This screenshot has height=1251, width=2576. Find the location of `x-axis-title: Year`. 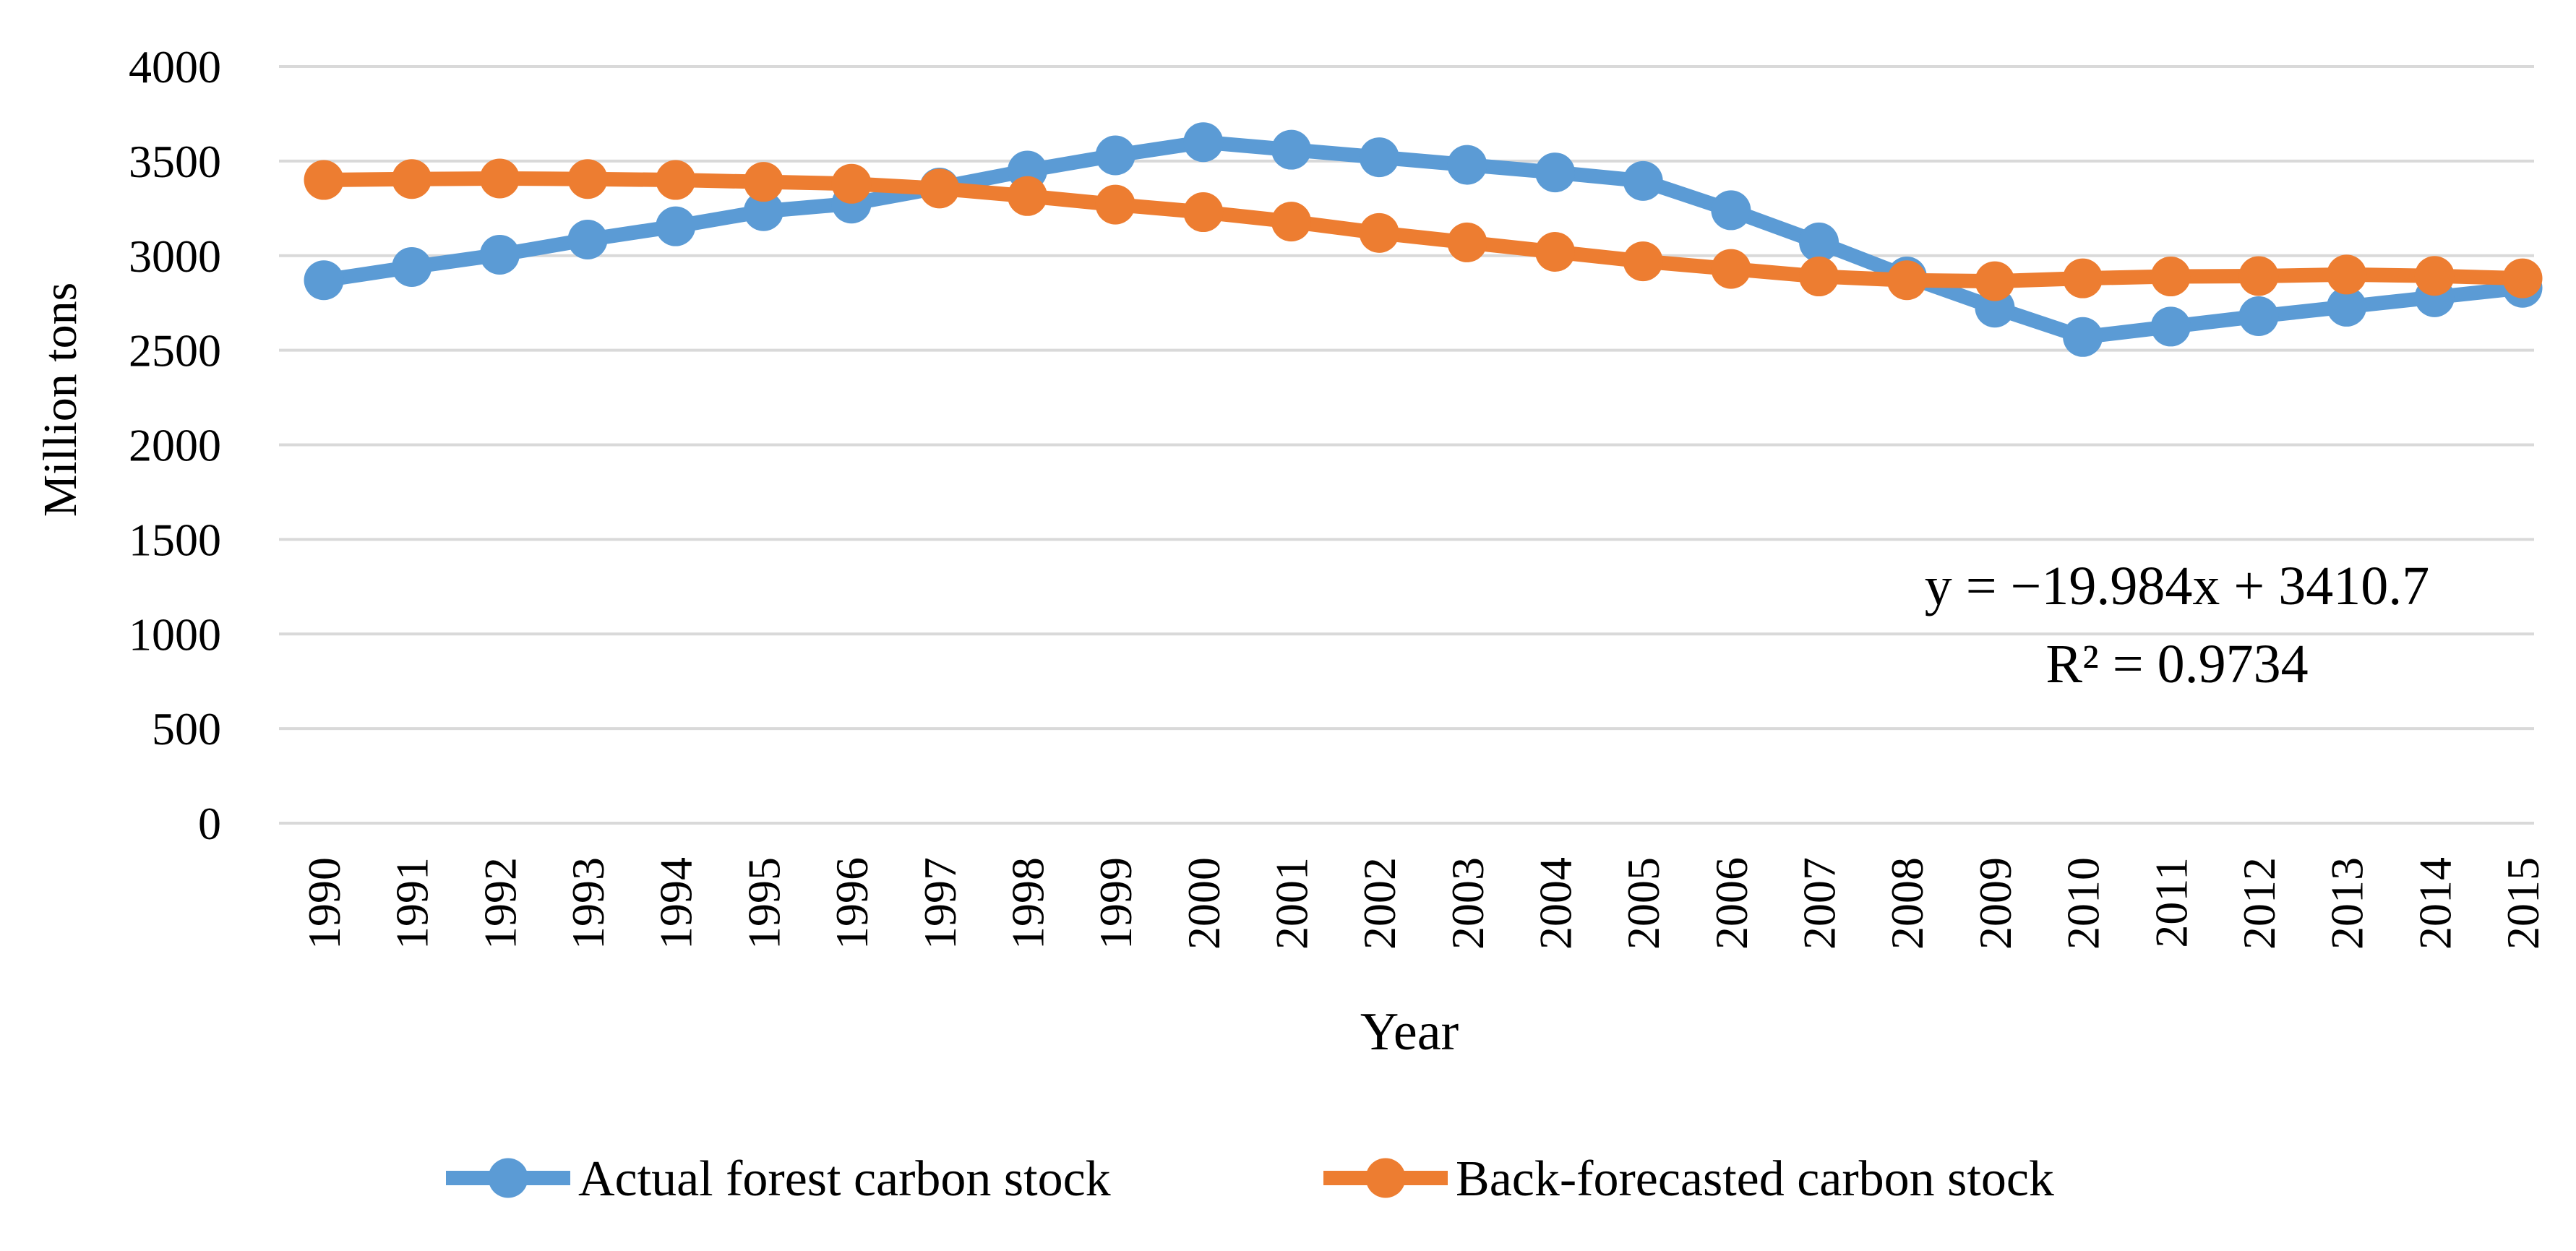

x-axis-title: Year is located at coordinates (1410, 1032).